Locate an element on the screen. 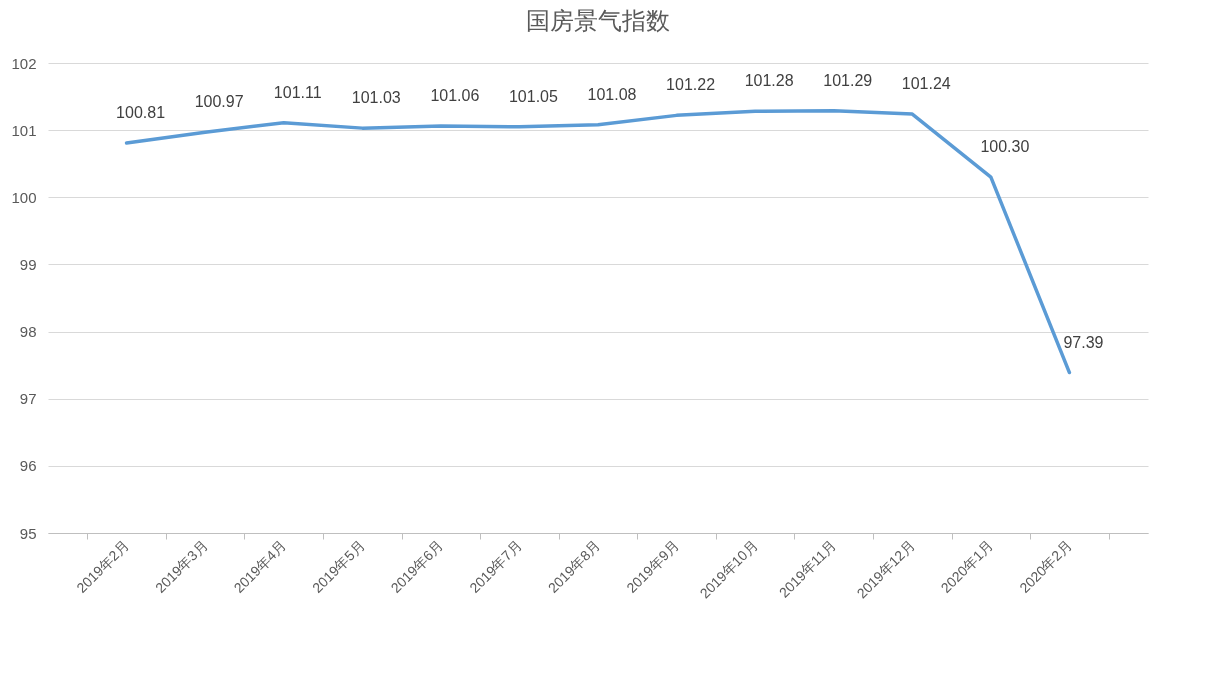 The image size is (1216, 694). y-tick-label: 101 is located at coordinates (24, 130).